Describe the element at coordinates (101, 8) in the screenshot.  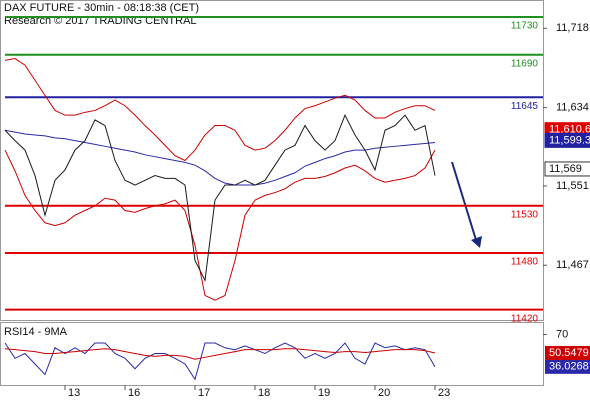
I see `chart-title: DAX FUTURE - 30min - 08:18:38 (CET)` at that location.